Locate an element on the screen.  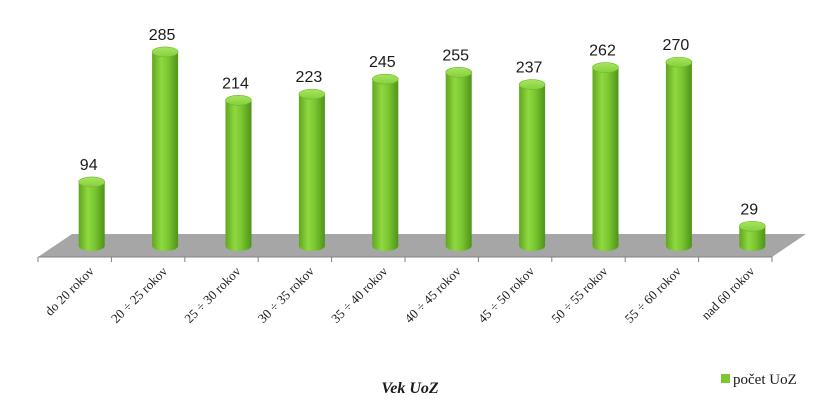
x-tick-label: 45 ÷ 50 rokov is located at coordinates (506, 294).